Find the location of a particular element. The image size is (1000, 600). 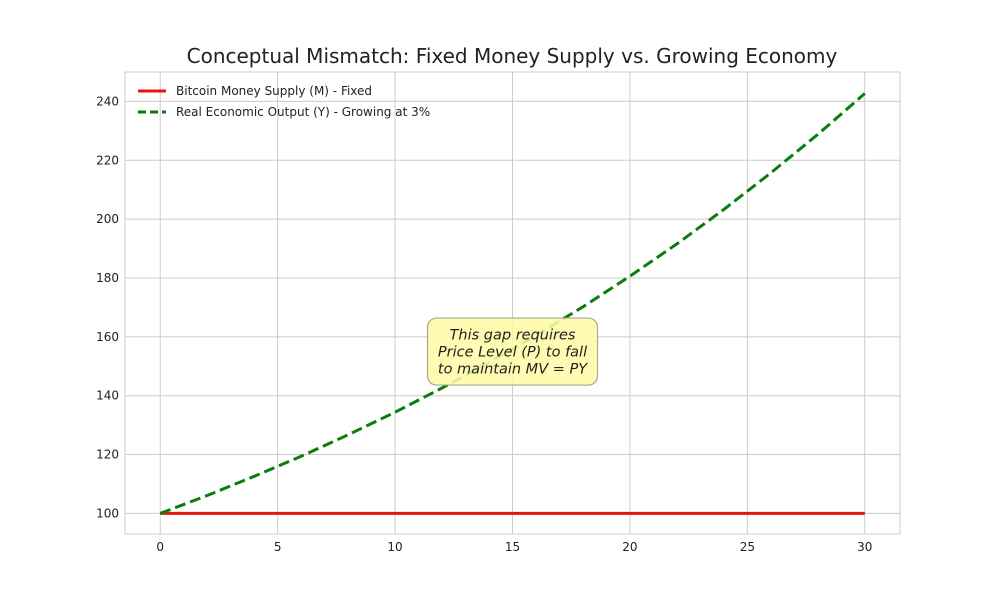

legend-label-1: Bitcoin Money Supply (M) - Fixed is located at coordinates (274, 91).